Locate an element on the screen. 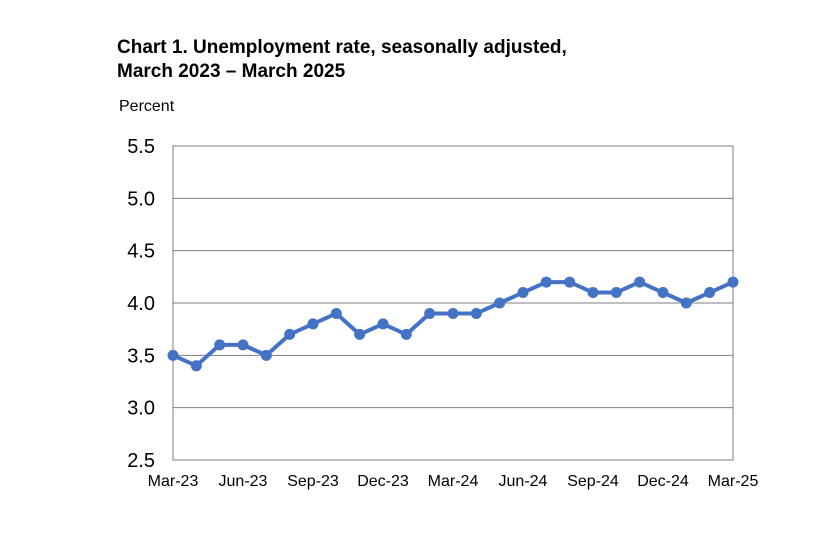 Image resolution: width=830 pixels, height=539 pixels. y-tick-label: 2.5 is located at coordinates (141, 461).